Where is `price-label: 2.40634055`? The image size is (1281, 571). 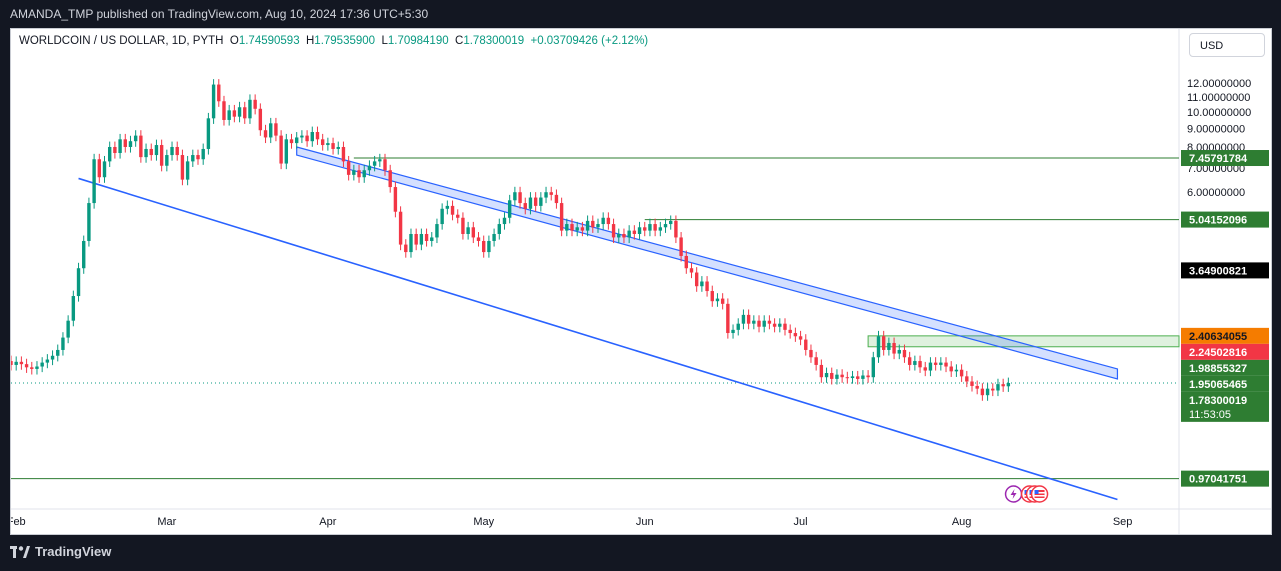
price-label: 2.40634055 is located at coordinates (1225, 335).